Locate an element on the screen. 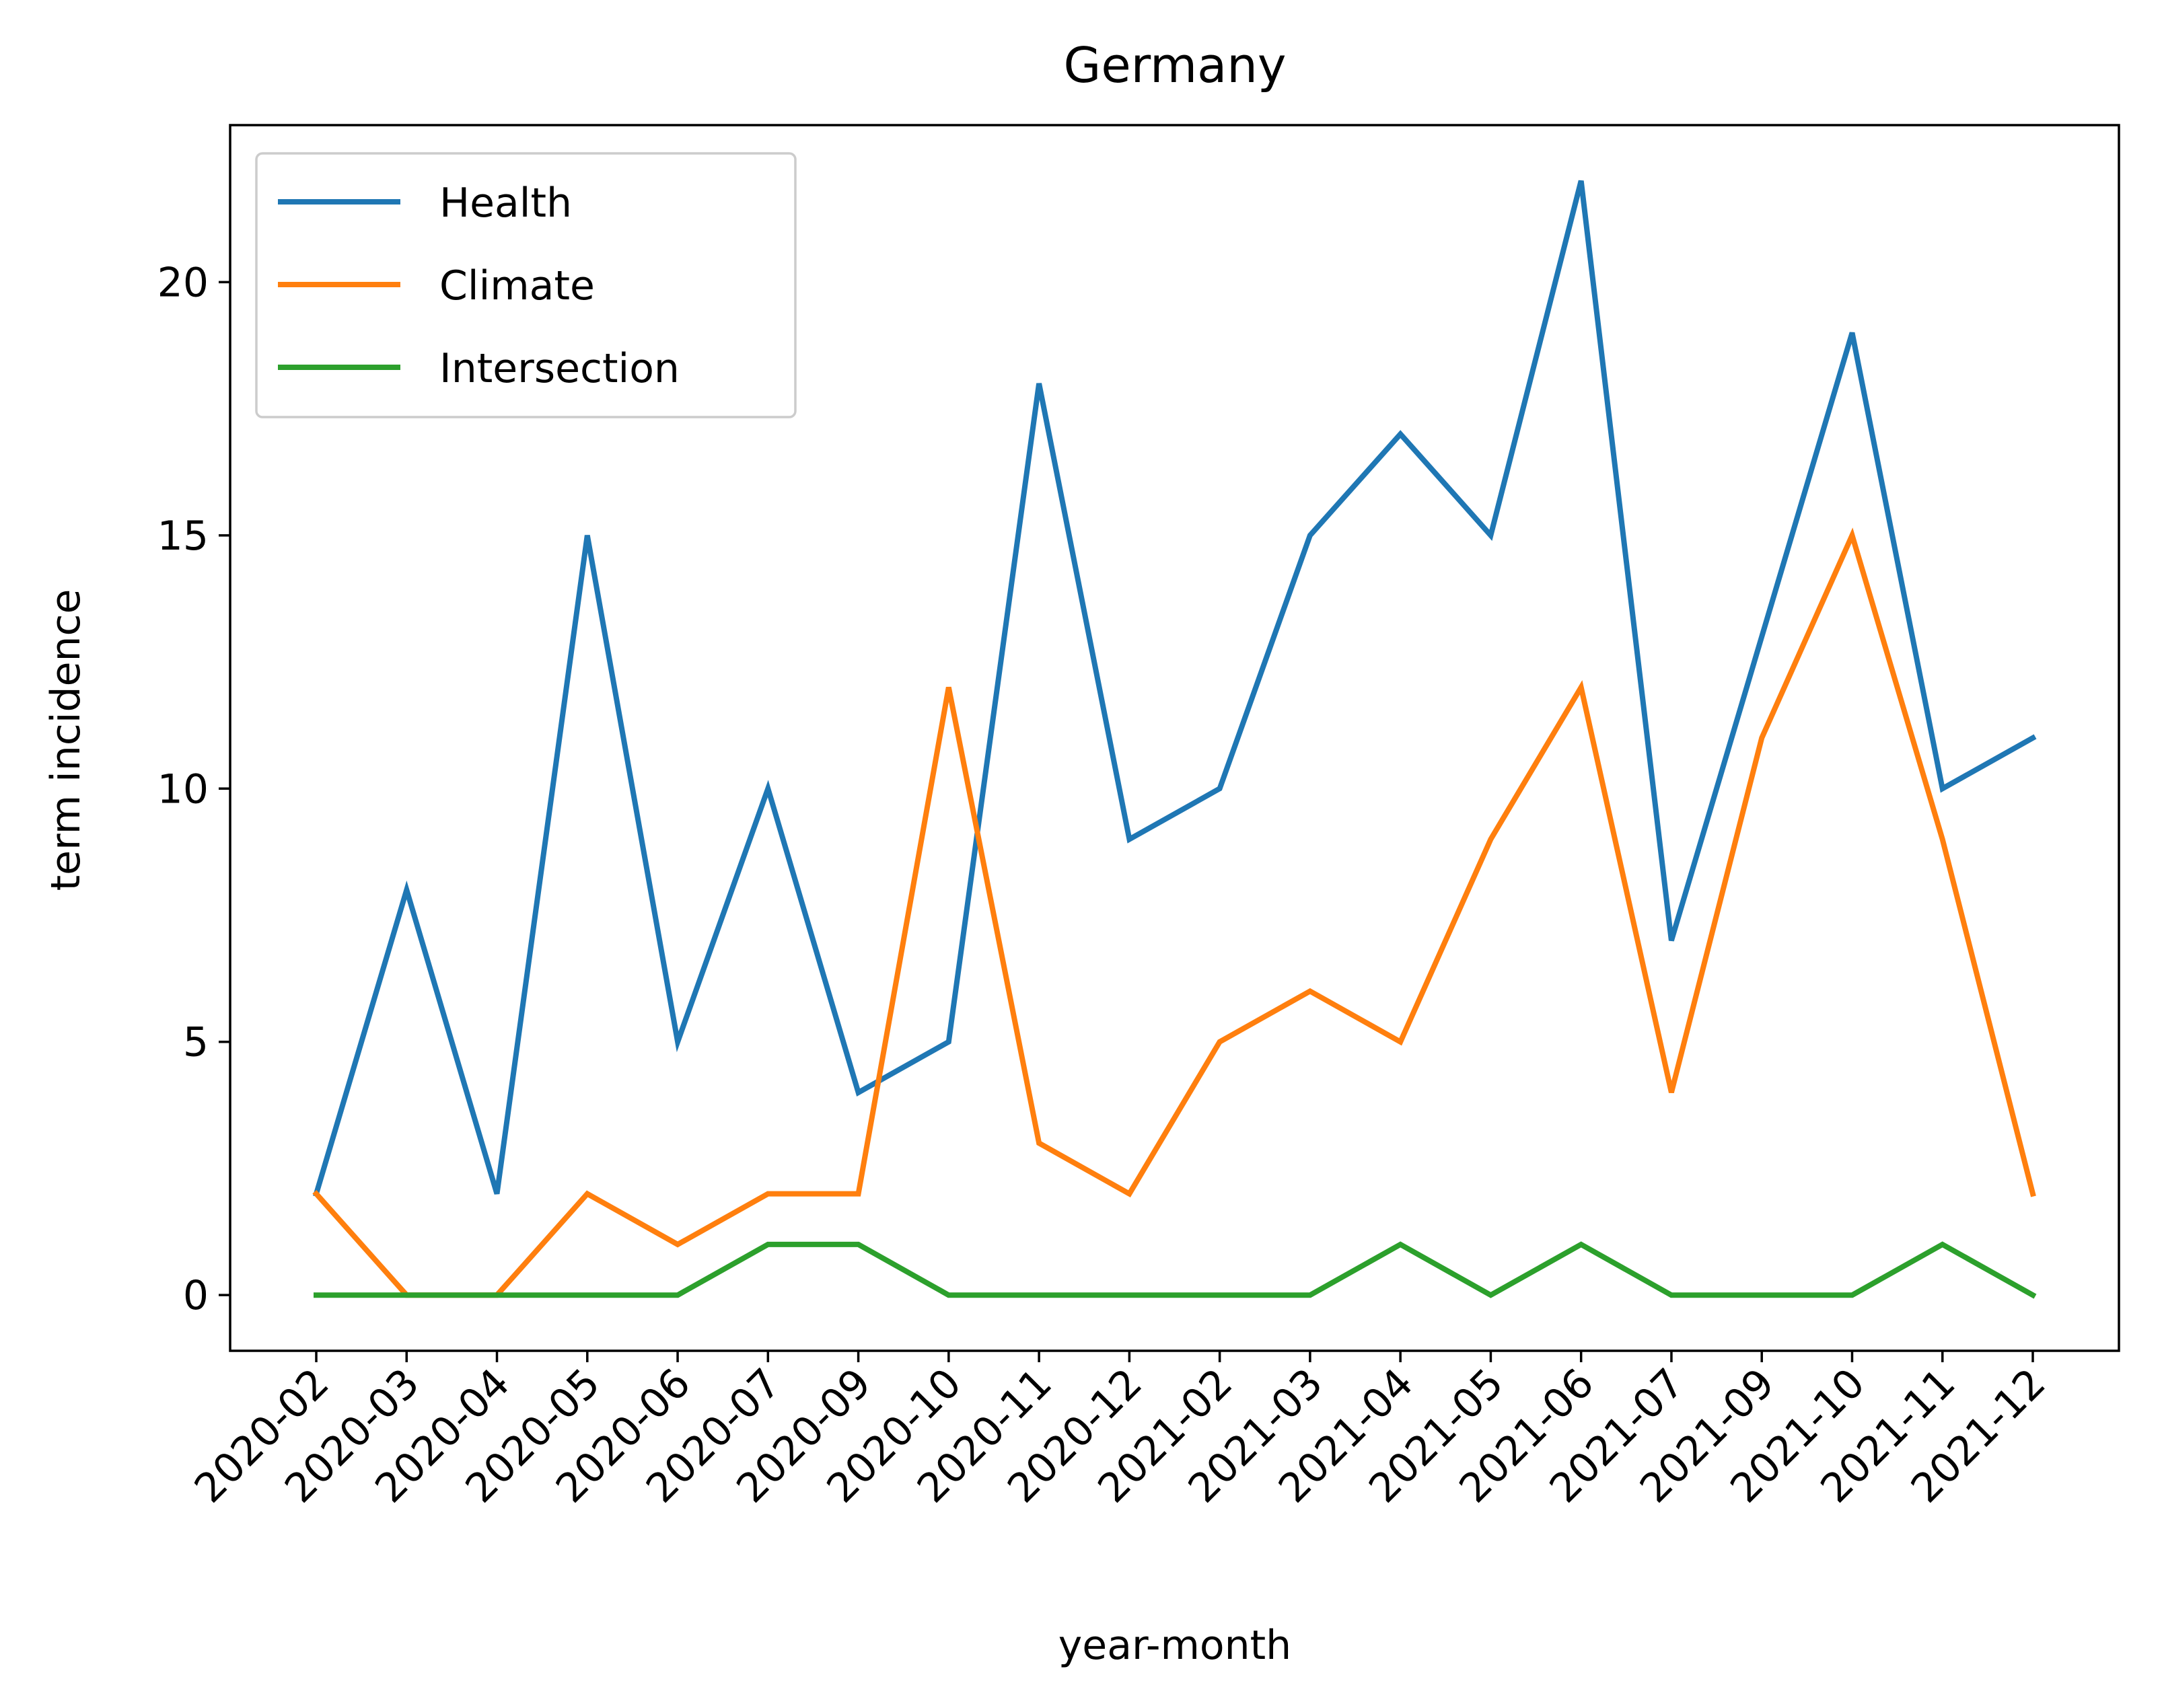  legend-label-climate: Climate is located at coordinates (517, 285).